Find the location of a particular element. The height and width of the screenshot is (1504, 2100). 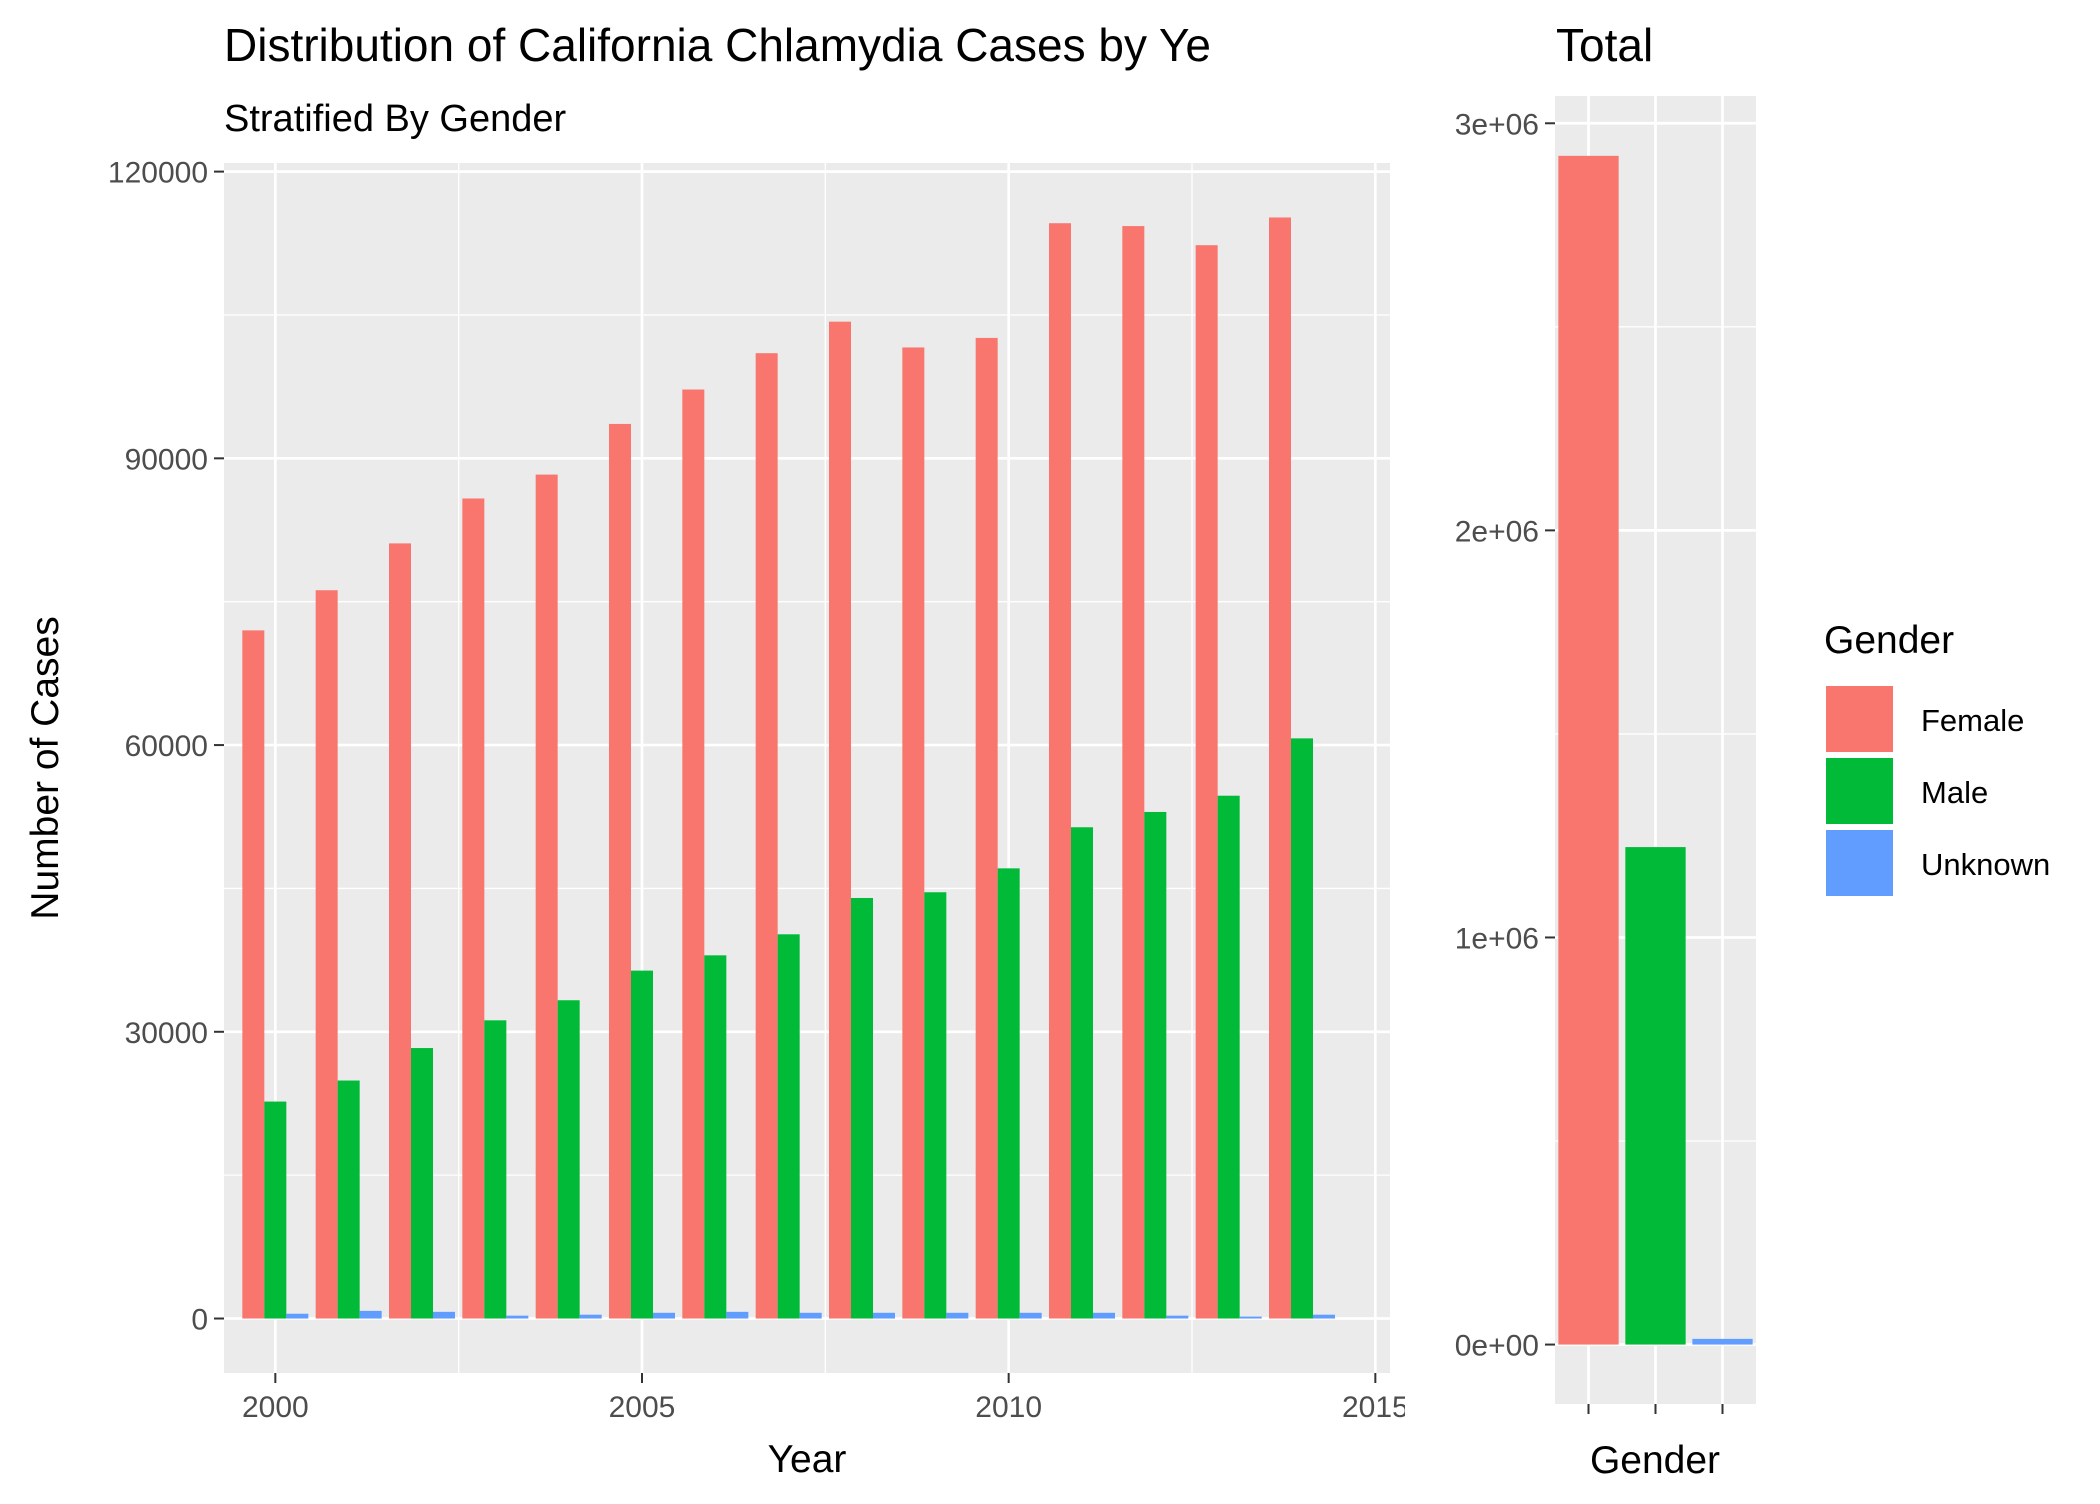

bar-unknown-2002 is located at coordinates (444, 1315).